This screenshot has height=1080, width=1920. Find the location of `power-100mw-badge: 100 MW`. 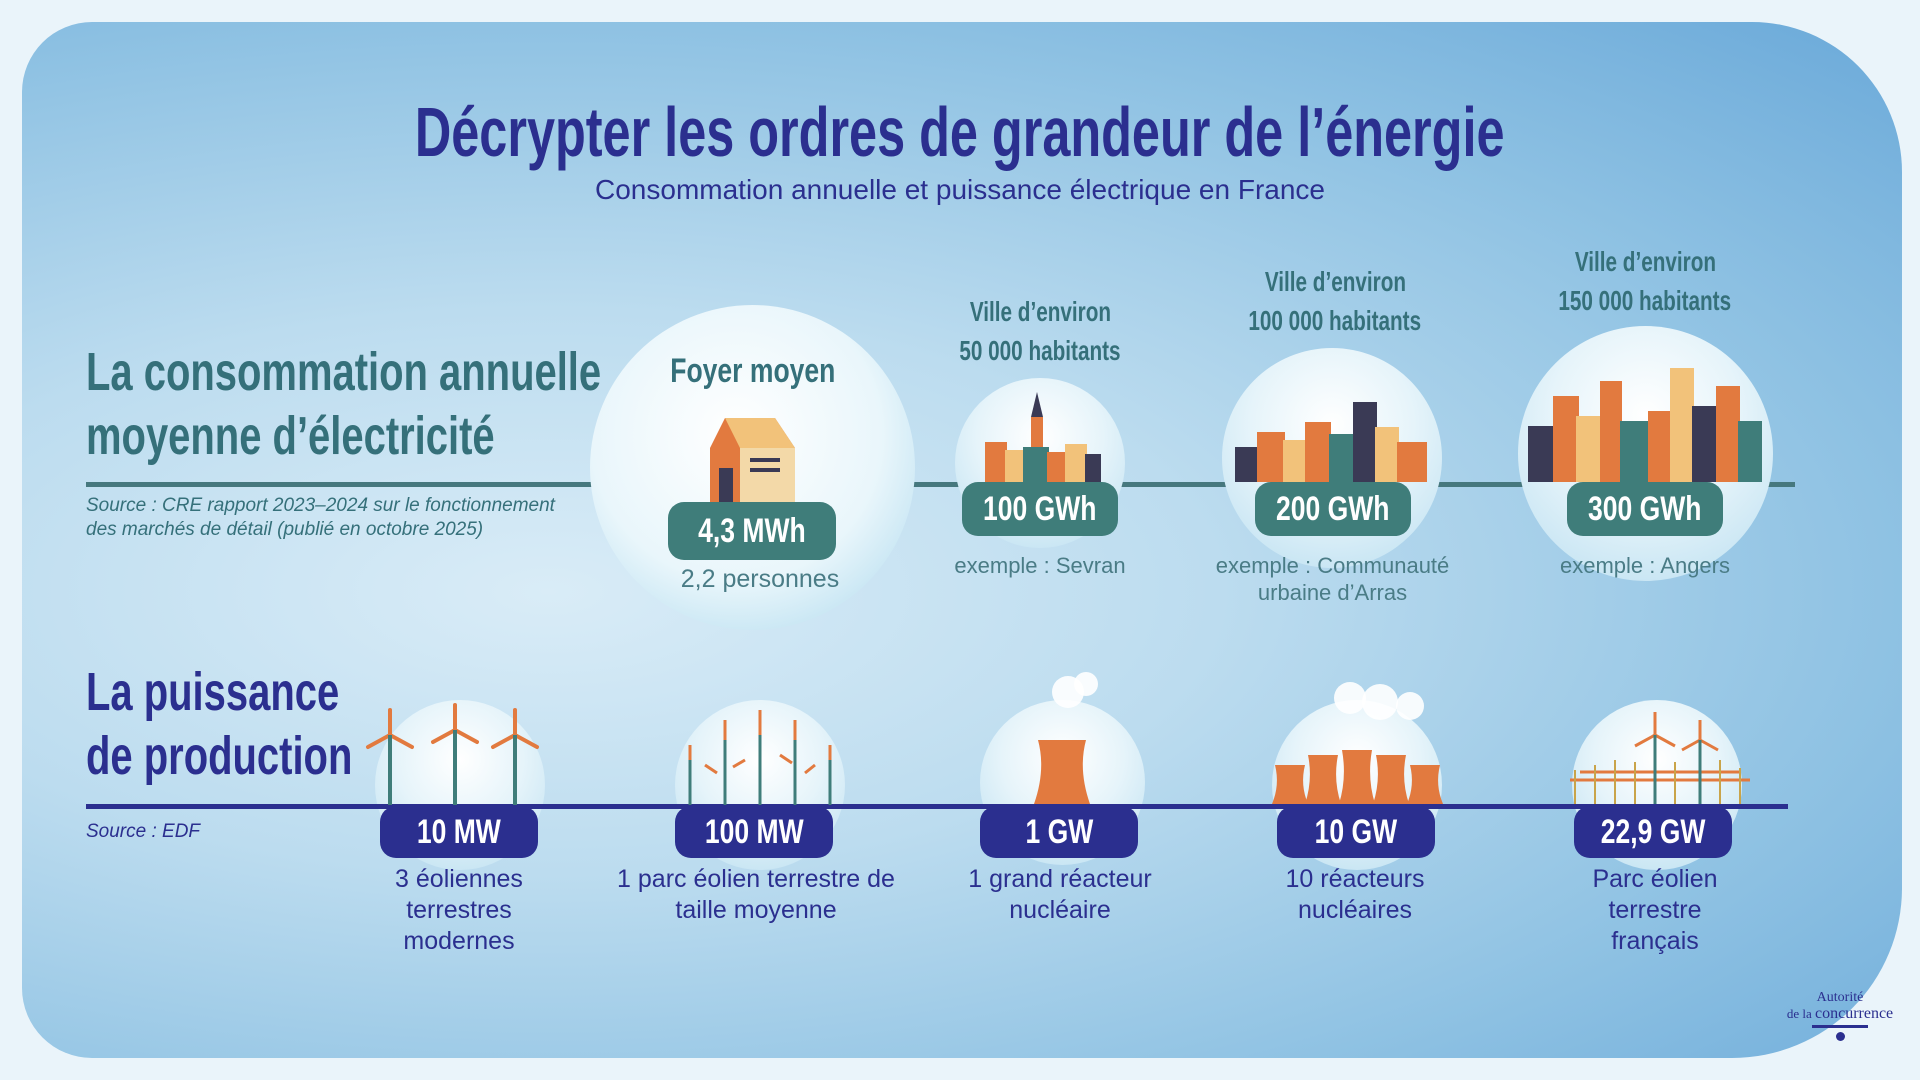

power-100mw-badge: 100 MW is located at coordinates (754, 832).